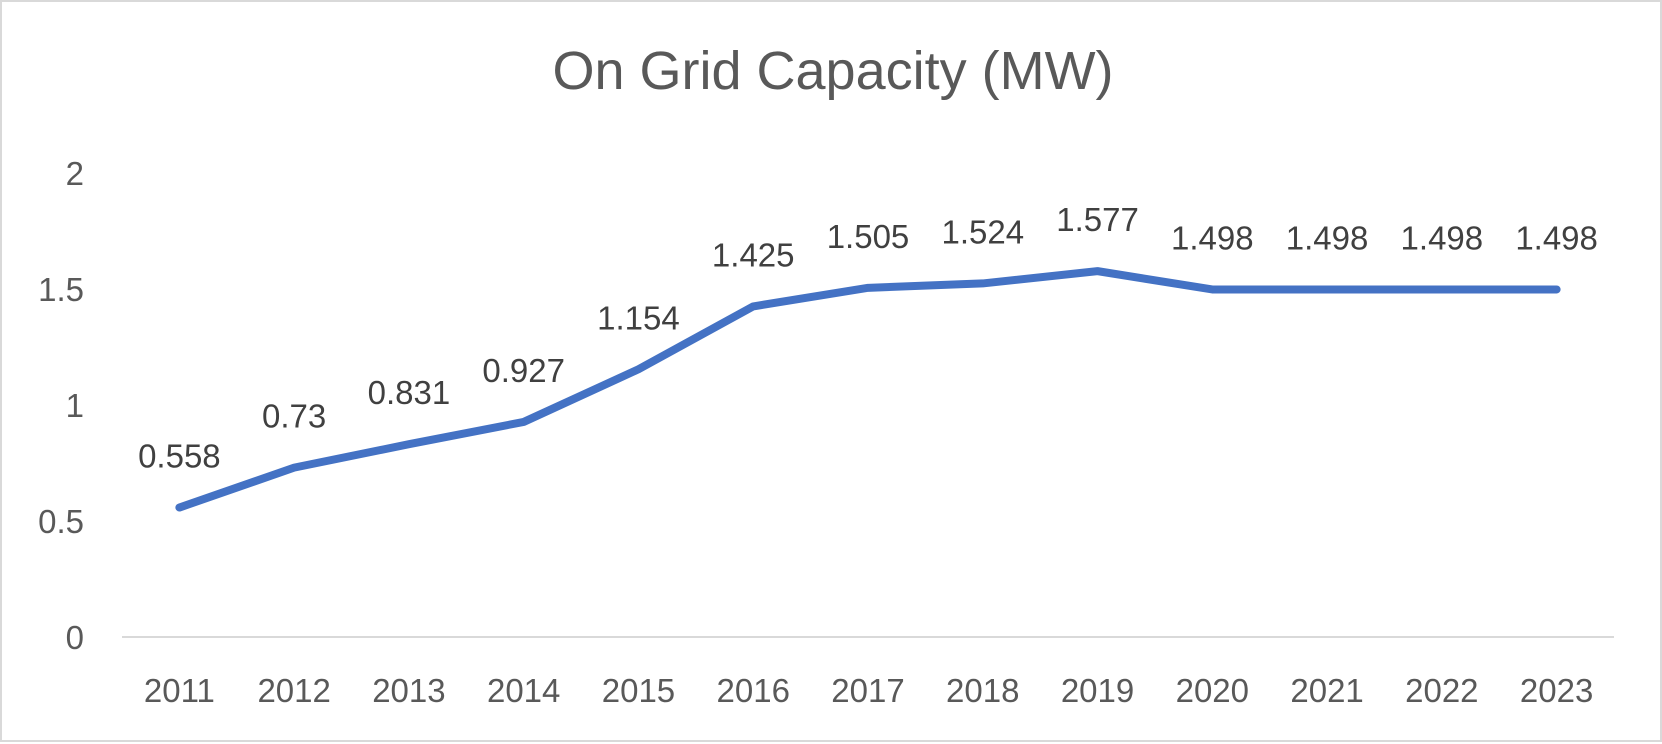  Describe the element at coordinates (75, 637) in the screenshot. I see `y-tick-label: 0` at that location.